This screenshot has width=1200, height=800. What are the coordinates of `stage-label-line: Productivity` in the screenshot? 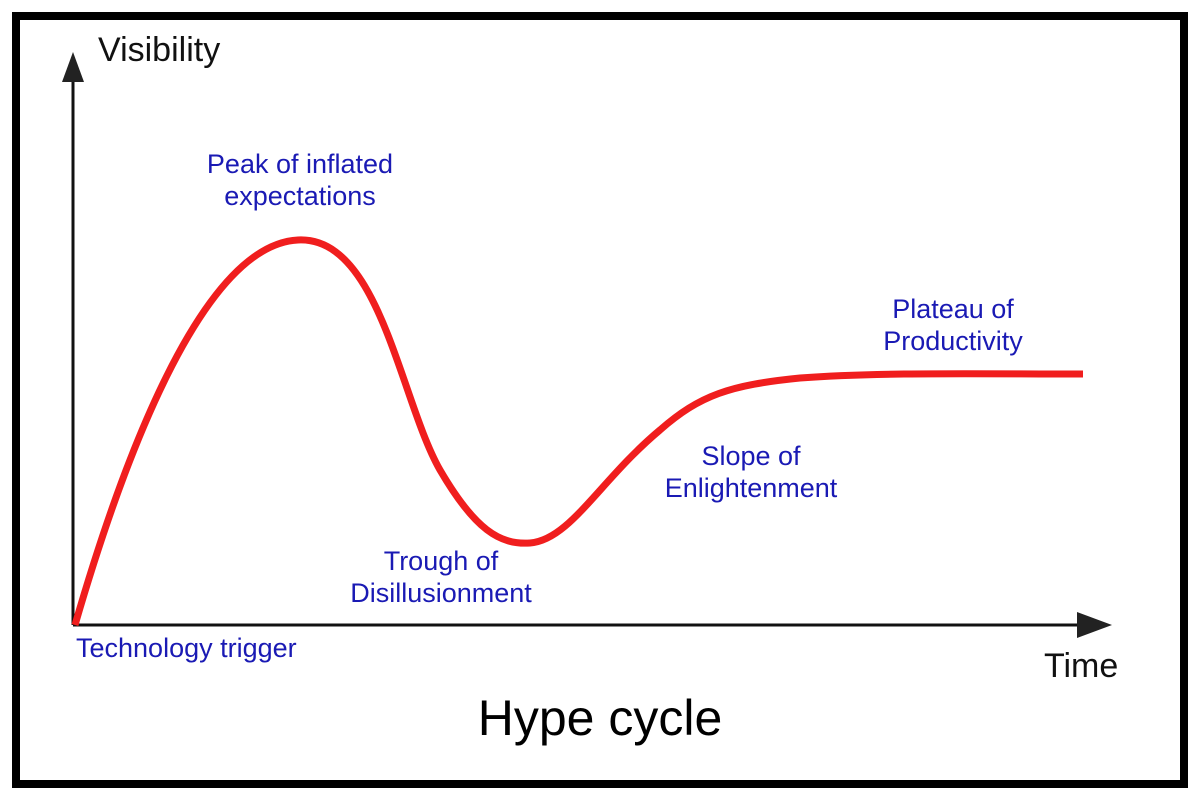 It's located at (953, 341).